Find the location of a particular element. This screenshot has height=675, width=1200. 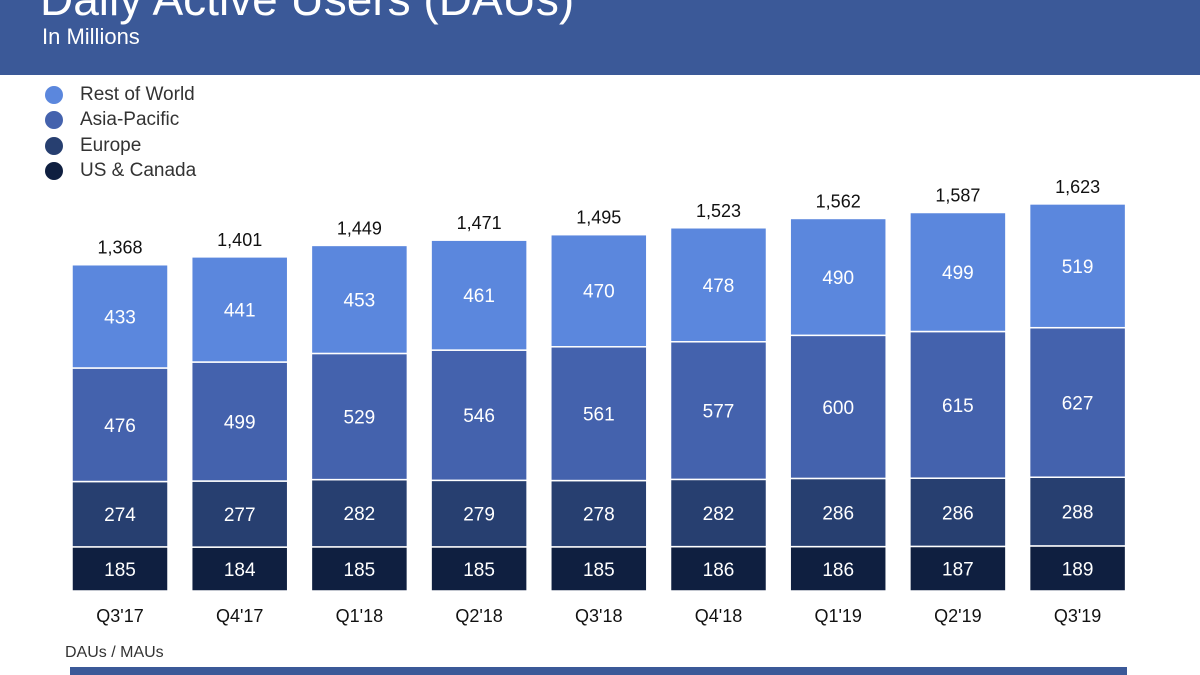

data-label-asia-pacific-q1-18: 529 is located at coordinates (360, 418).